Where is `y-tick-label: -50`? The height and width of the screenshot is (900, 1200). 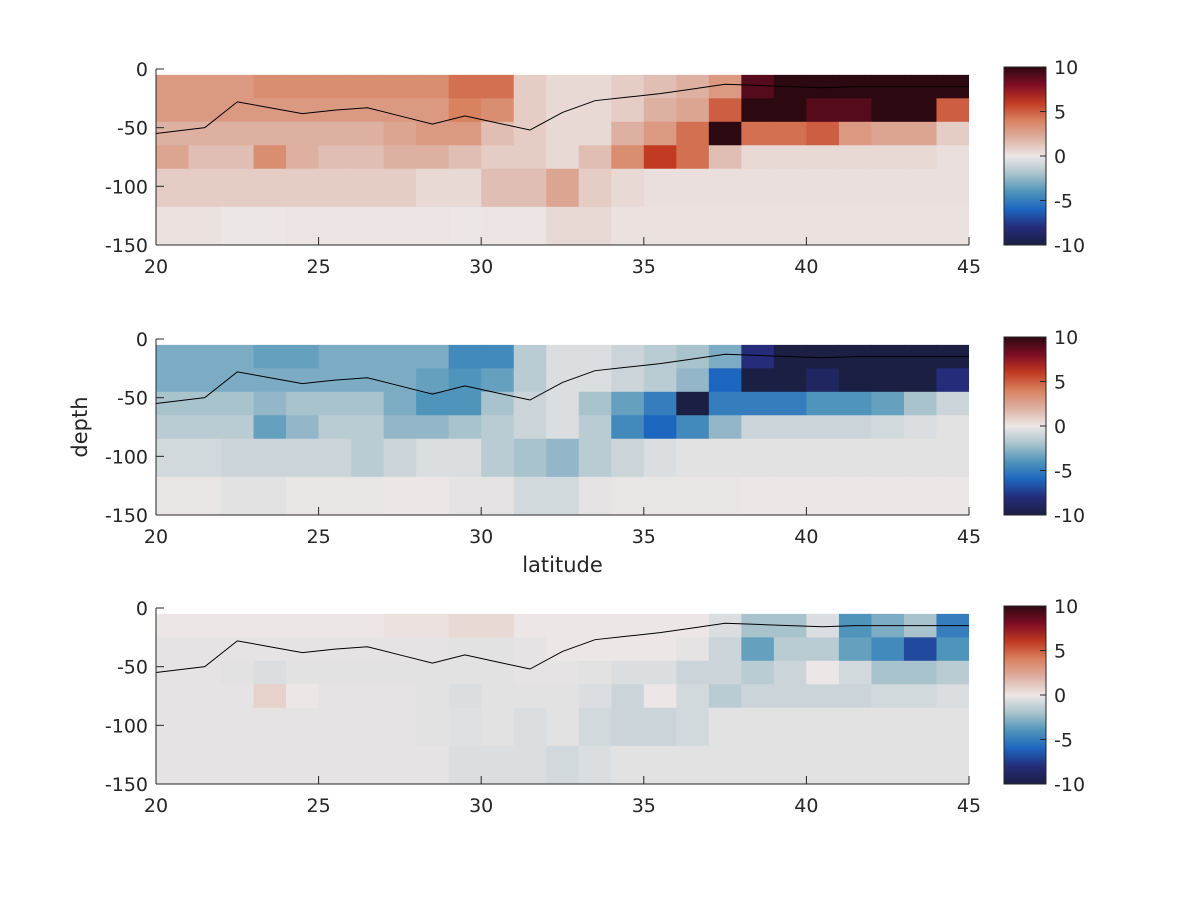
y-tick-label: -50 is located at coordinates (132, 129).